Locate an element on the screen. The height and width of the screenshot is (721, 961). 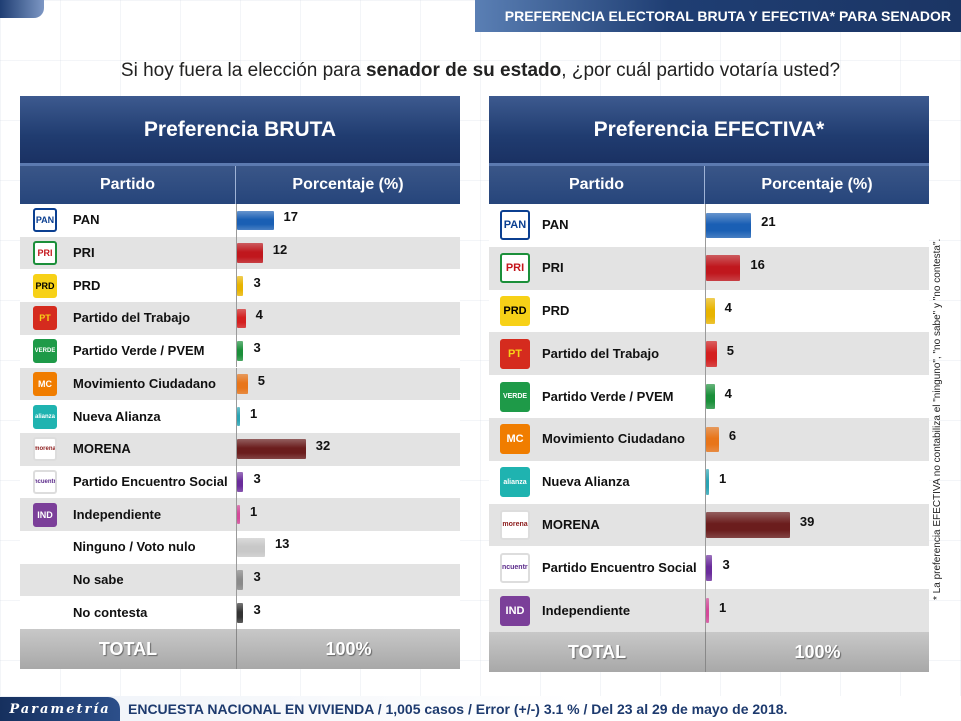
bar-partido-encuentro-social is located at coordinates (709, 567).